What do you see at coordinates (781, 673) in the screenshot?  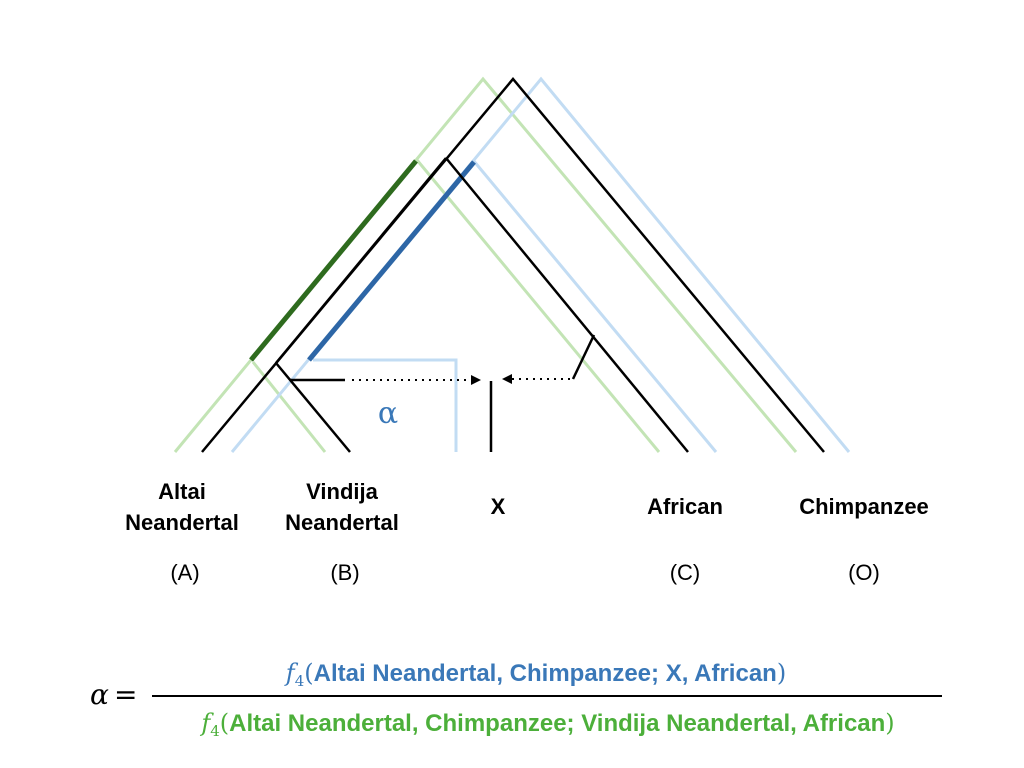 I see `numerator-close: )` at bounding box center [781, 673].